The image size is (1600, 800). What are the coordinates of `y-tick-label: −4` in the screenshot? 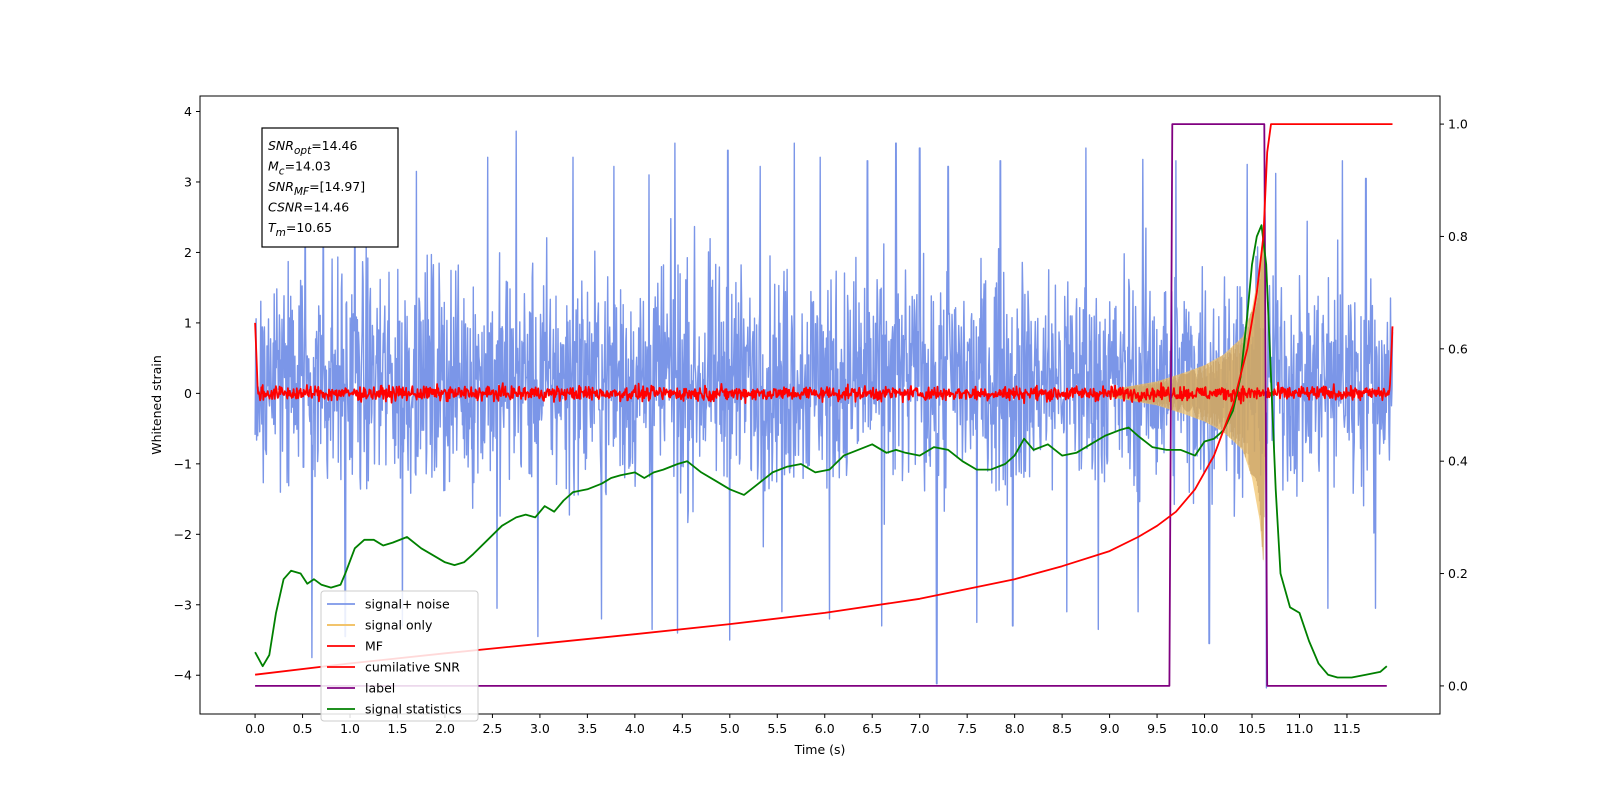 It's located at (183, 675).